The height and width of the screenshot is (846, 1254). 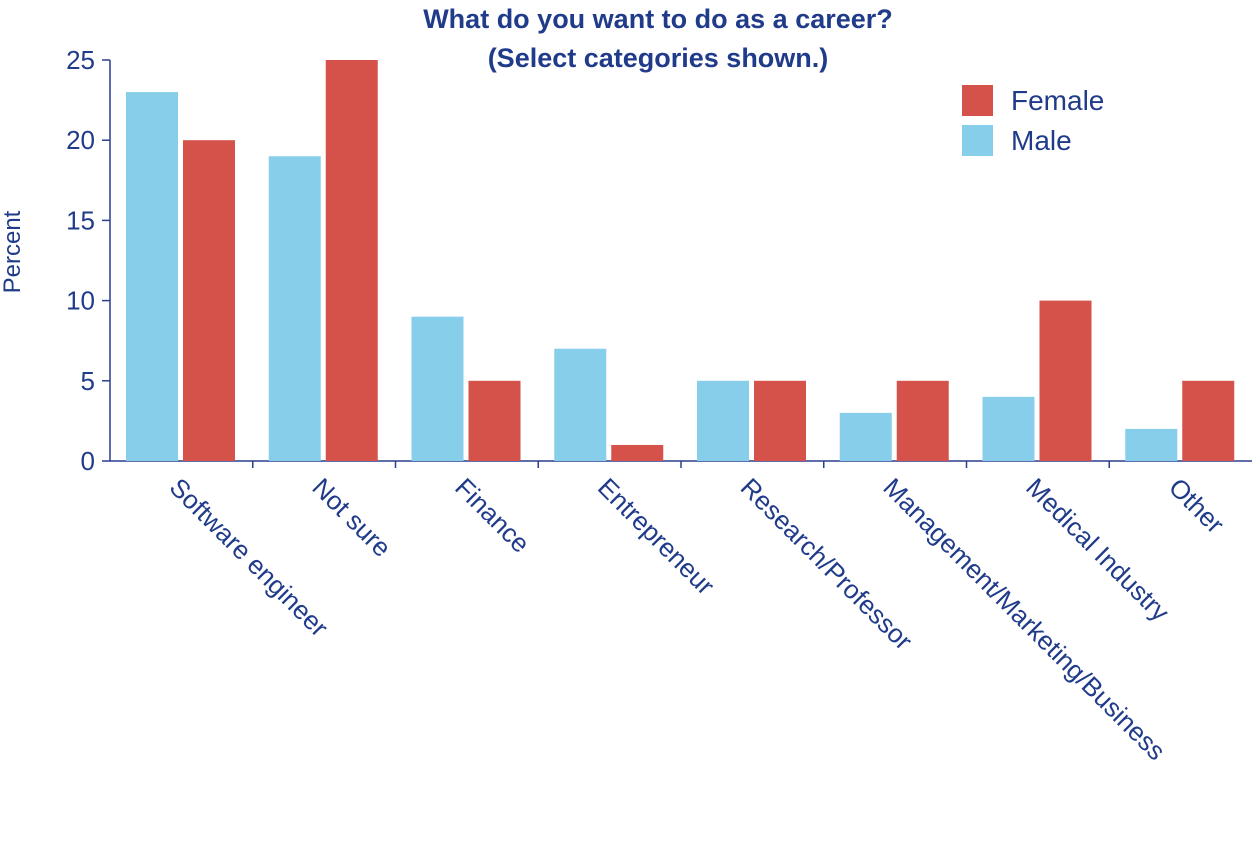 I want to click on y-tick-label: 10, so click(x=80, y=301).